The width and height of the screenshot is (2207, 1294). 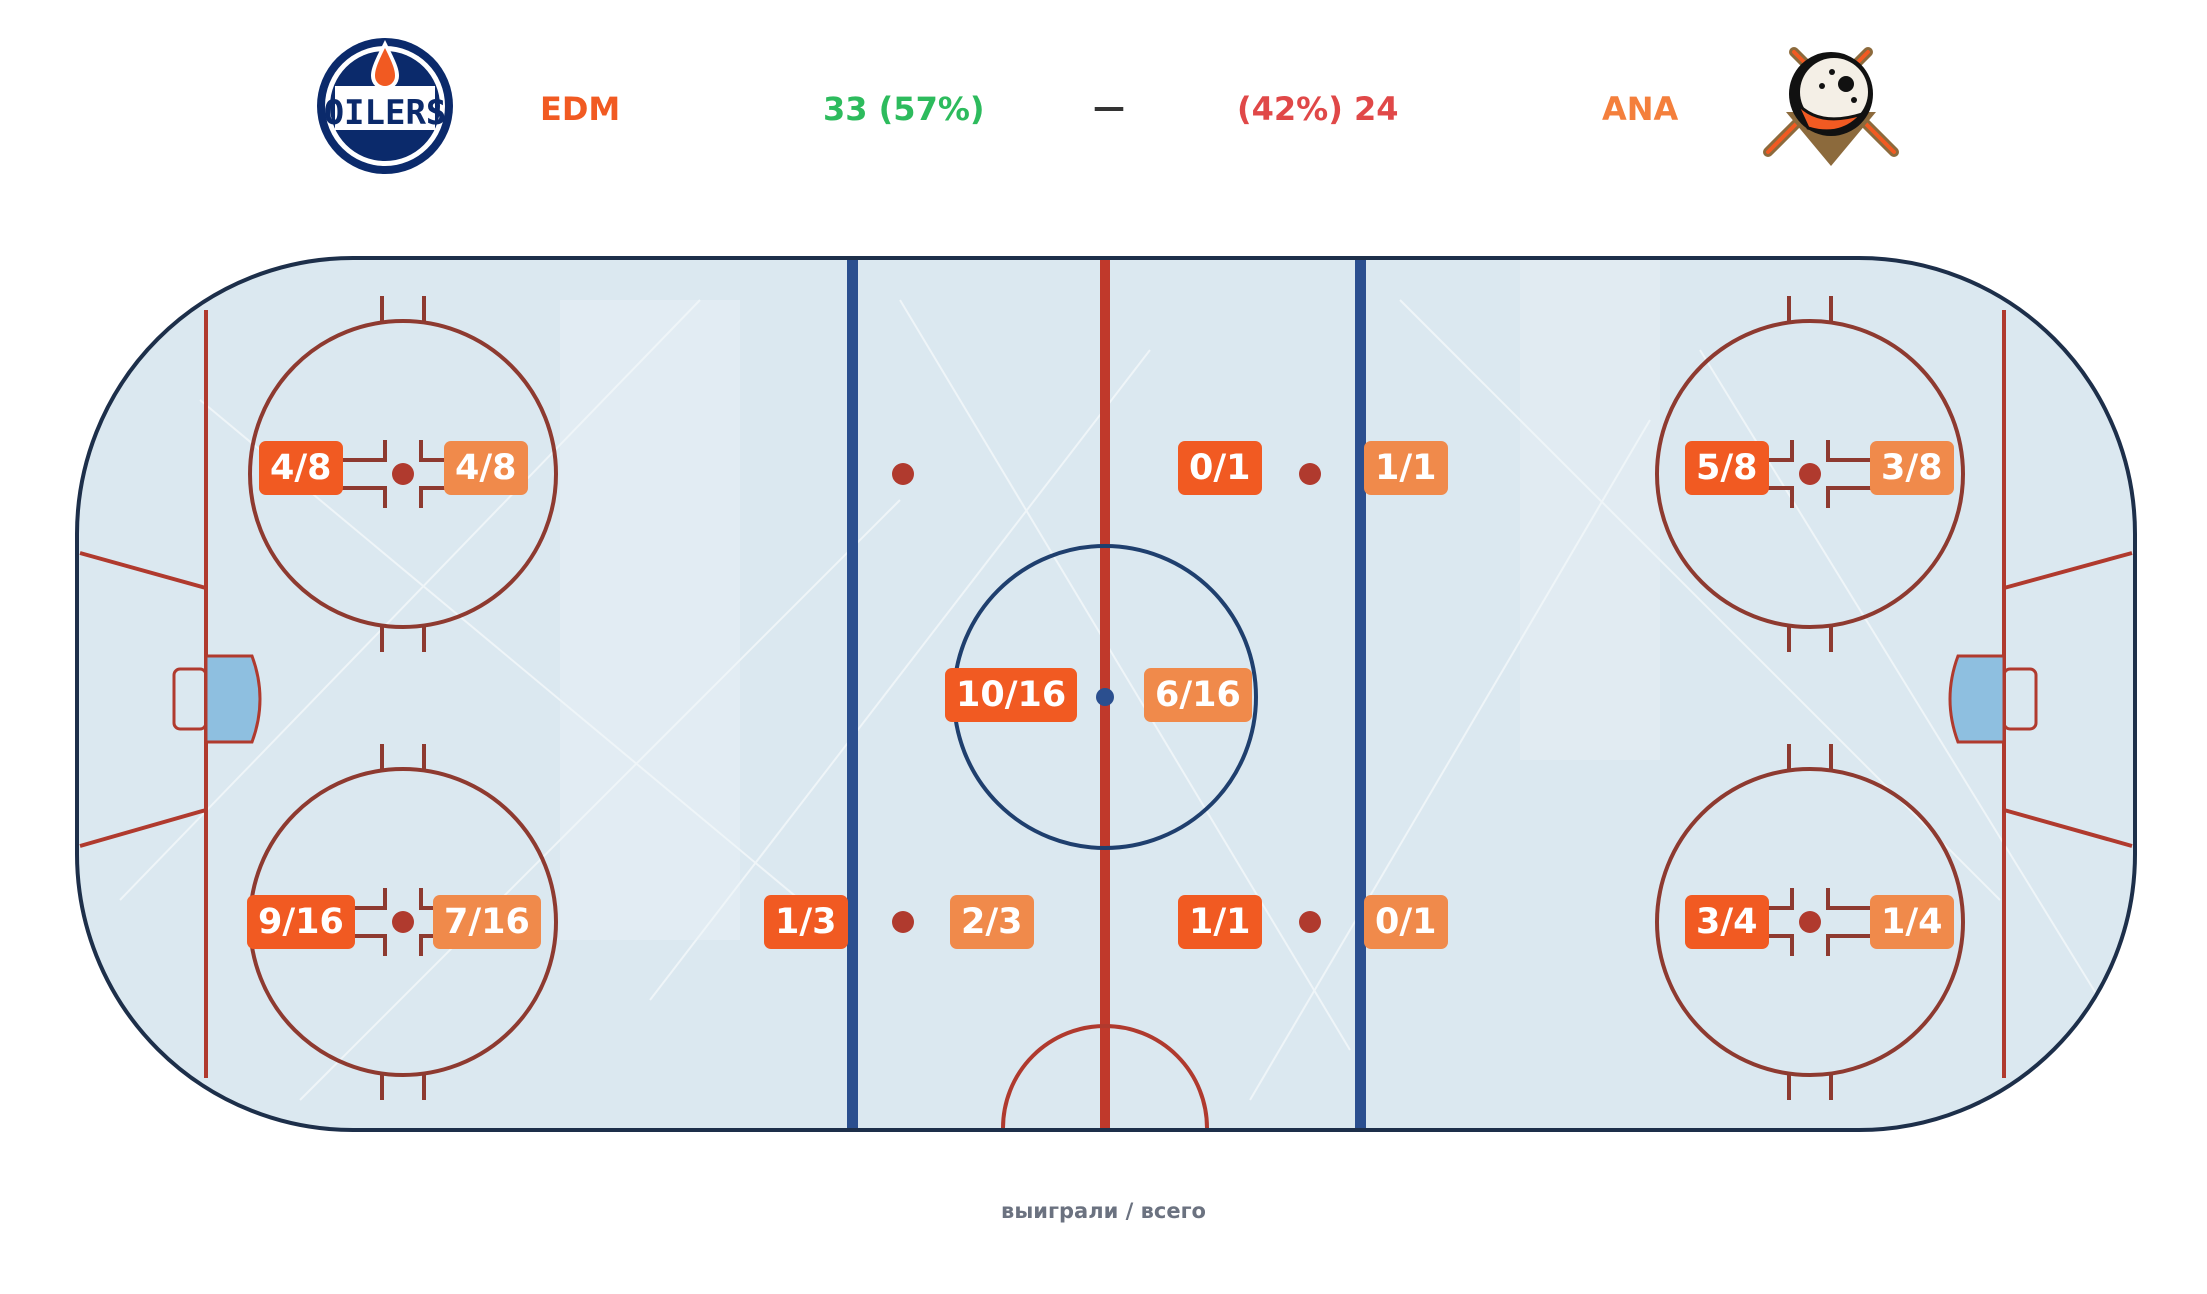 What do you see at coordinates (1220, 922) in the screenshot?
I see `faceoff-badge-edm: 1/1` at bounding box center [1220, 922].